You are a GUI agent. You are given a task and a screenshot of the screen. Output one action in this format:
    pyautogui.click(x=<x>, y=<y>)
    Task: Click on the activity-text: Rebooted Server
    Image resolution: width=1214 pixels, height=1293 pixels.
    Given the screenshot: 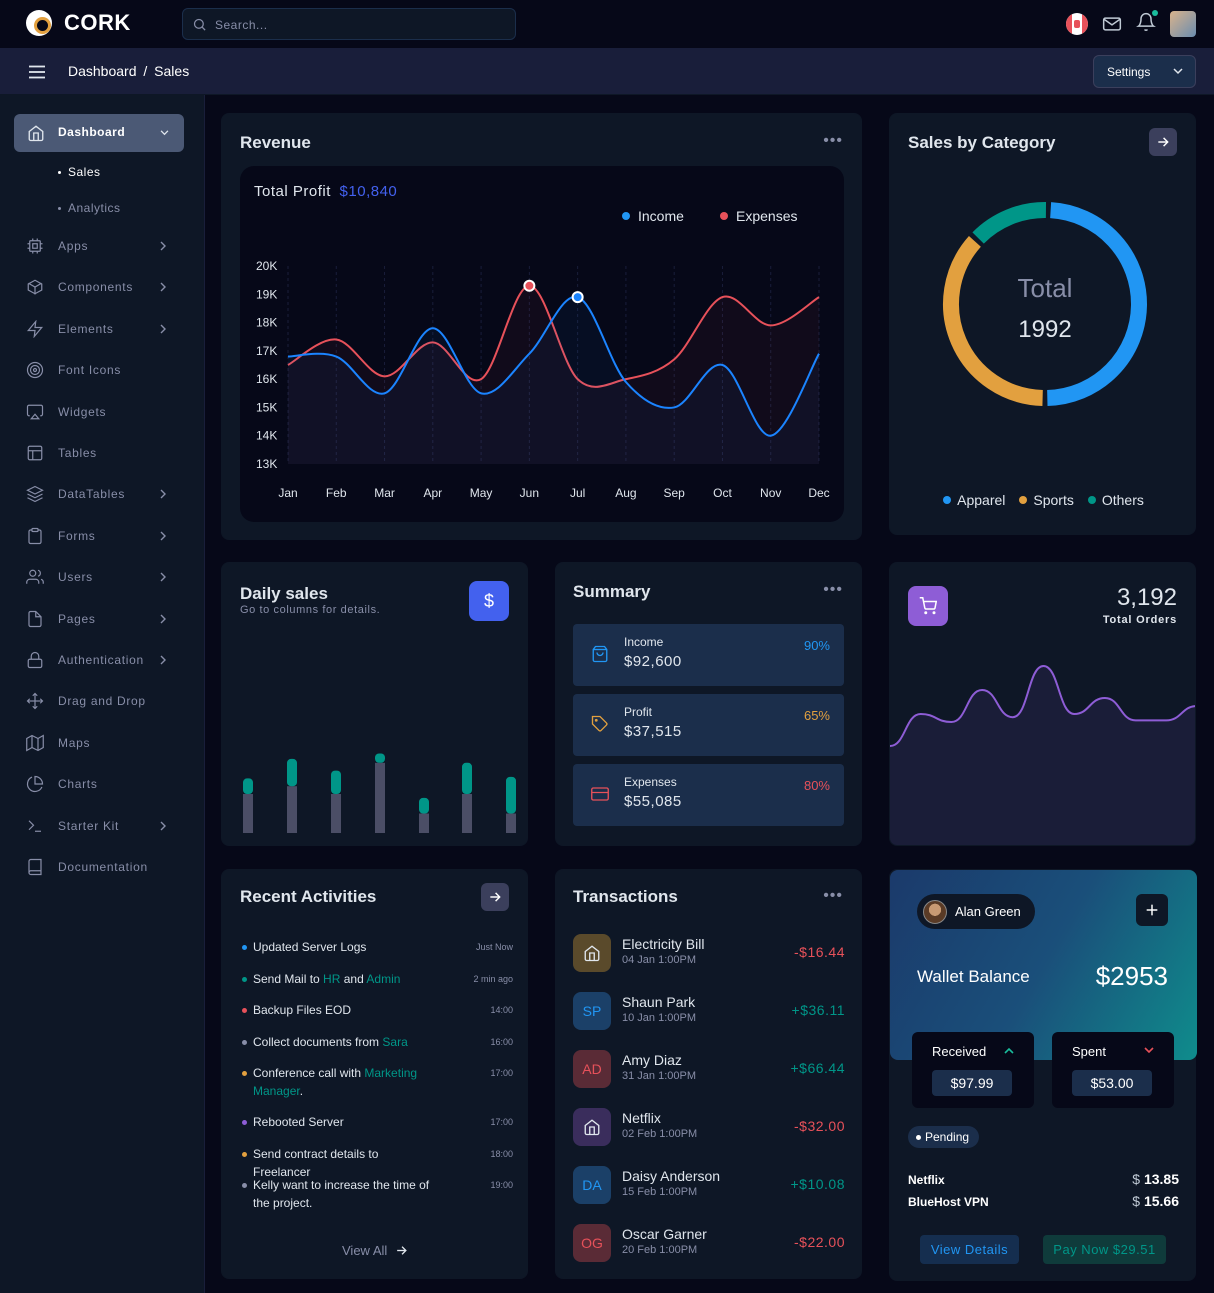 What is the action you would take?
    pyautogui.click(x=298, y=1122)
    